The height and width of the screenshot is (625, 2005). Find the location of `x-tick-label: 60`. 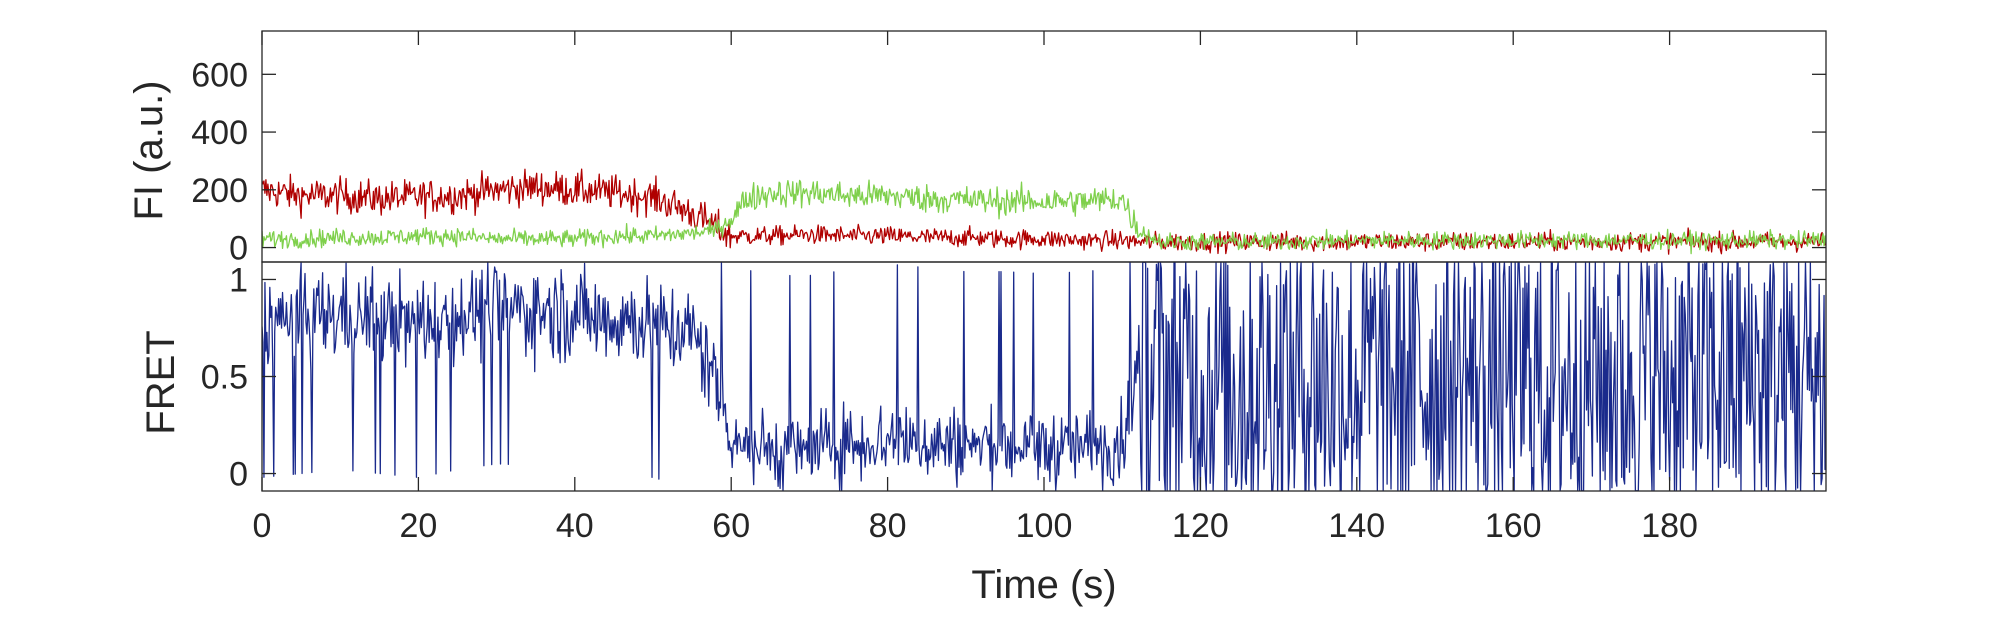

x-tick-label: 60 is located at coordinates (731, 526).